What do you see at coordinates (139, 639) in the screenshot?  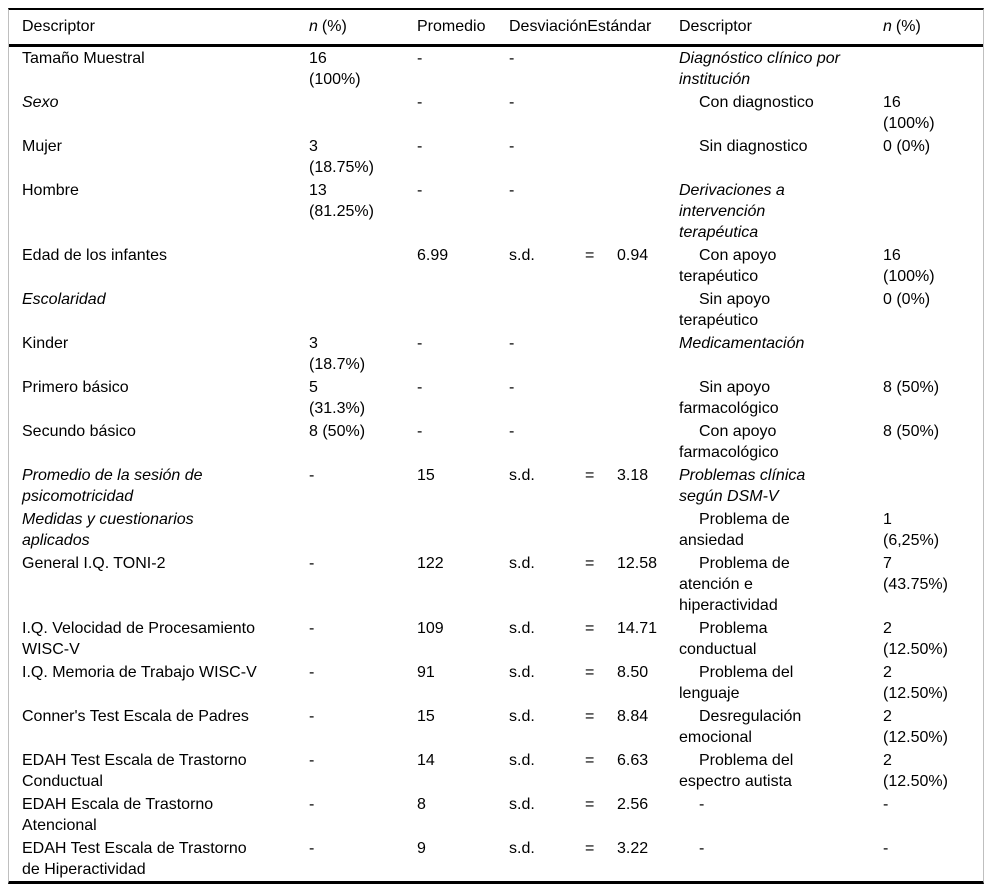 I see `descriptor-left-cell: I.Q. Velocidad de Procesamiento WISC-V` at bounding box center [139, 639].